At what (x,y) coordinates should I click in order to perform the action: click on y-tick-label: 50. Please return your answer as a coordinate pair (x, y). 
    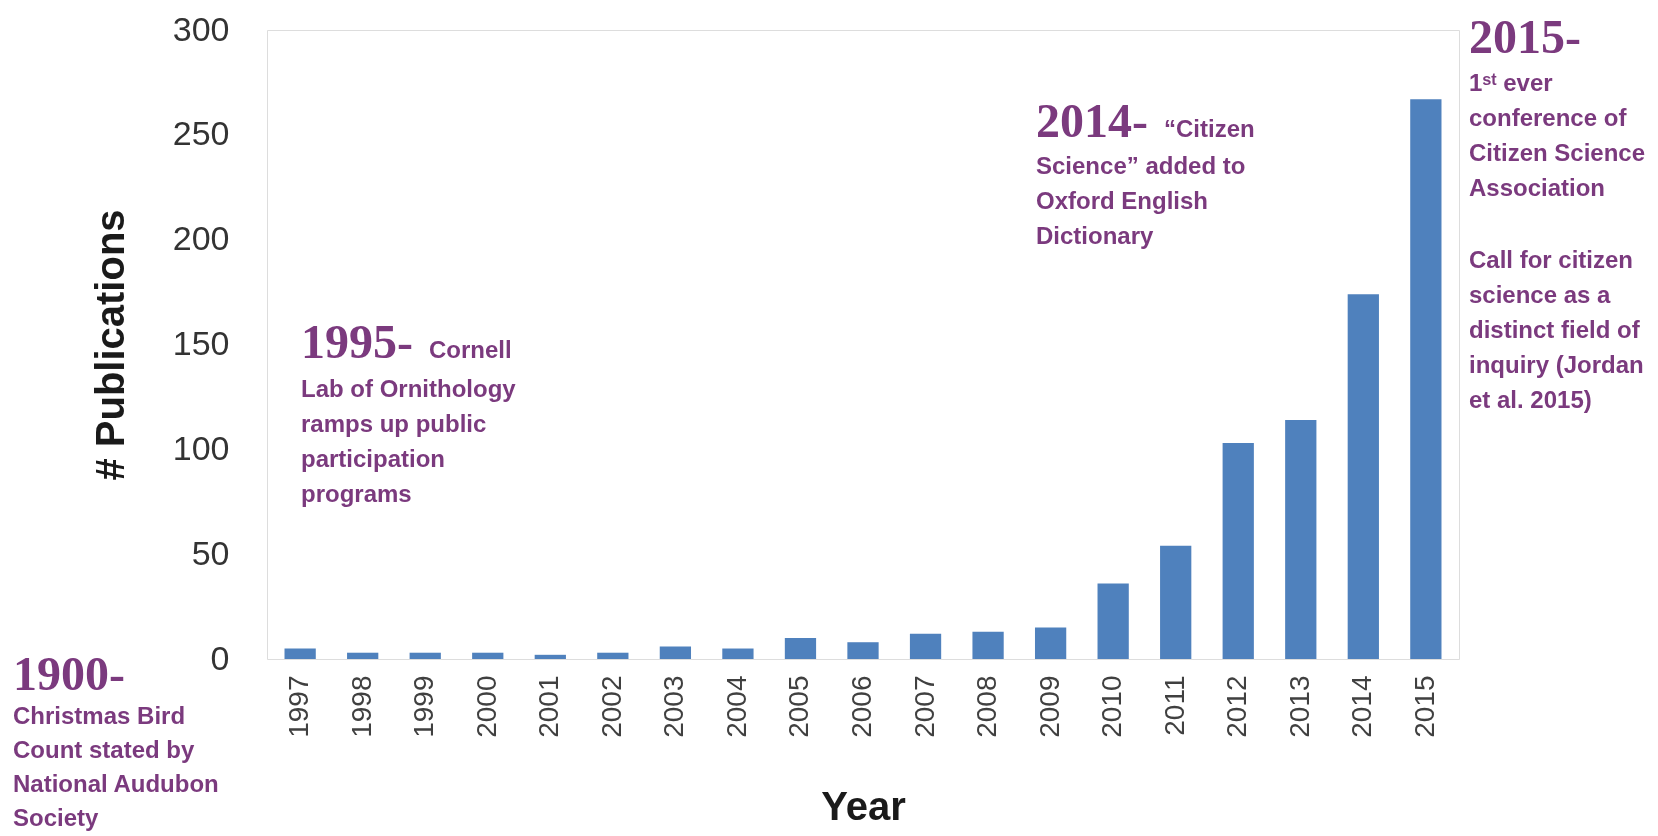
    Looking at the image, I should click on (210, 552).